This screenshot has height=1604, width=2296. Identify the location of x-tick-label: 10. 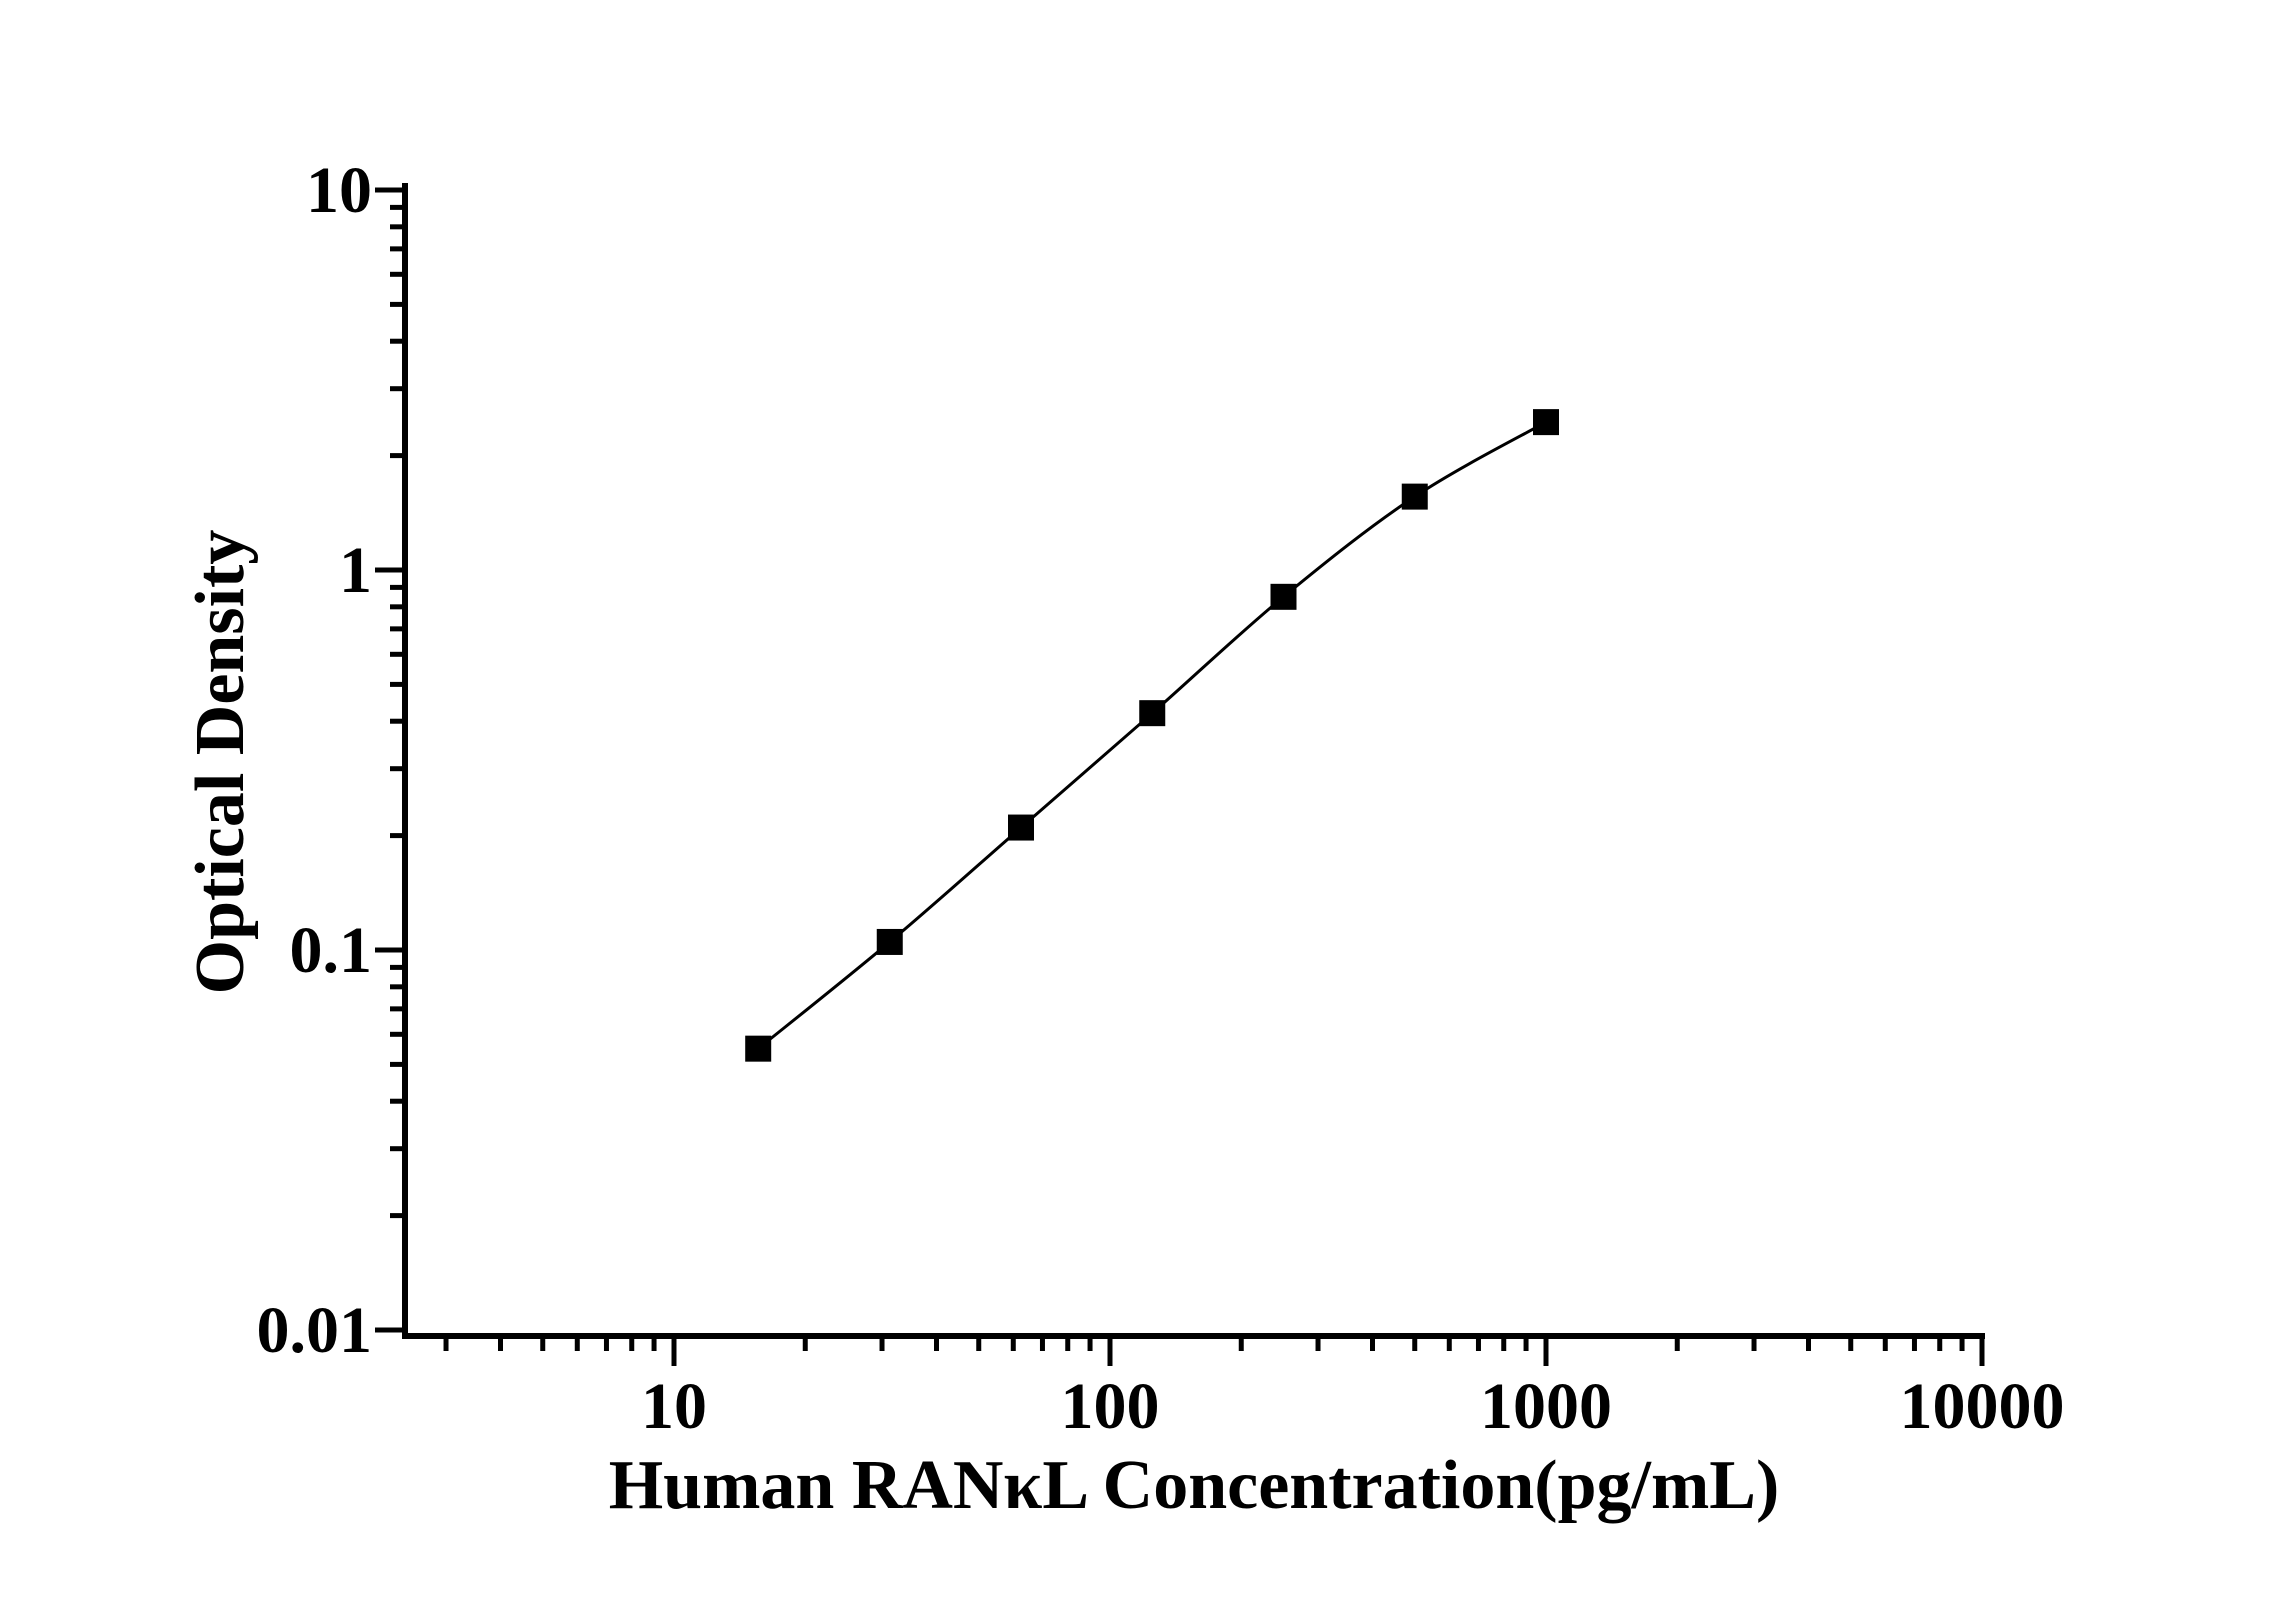
(674, 1406).